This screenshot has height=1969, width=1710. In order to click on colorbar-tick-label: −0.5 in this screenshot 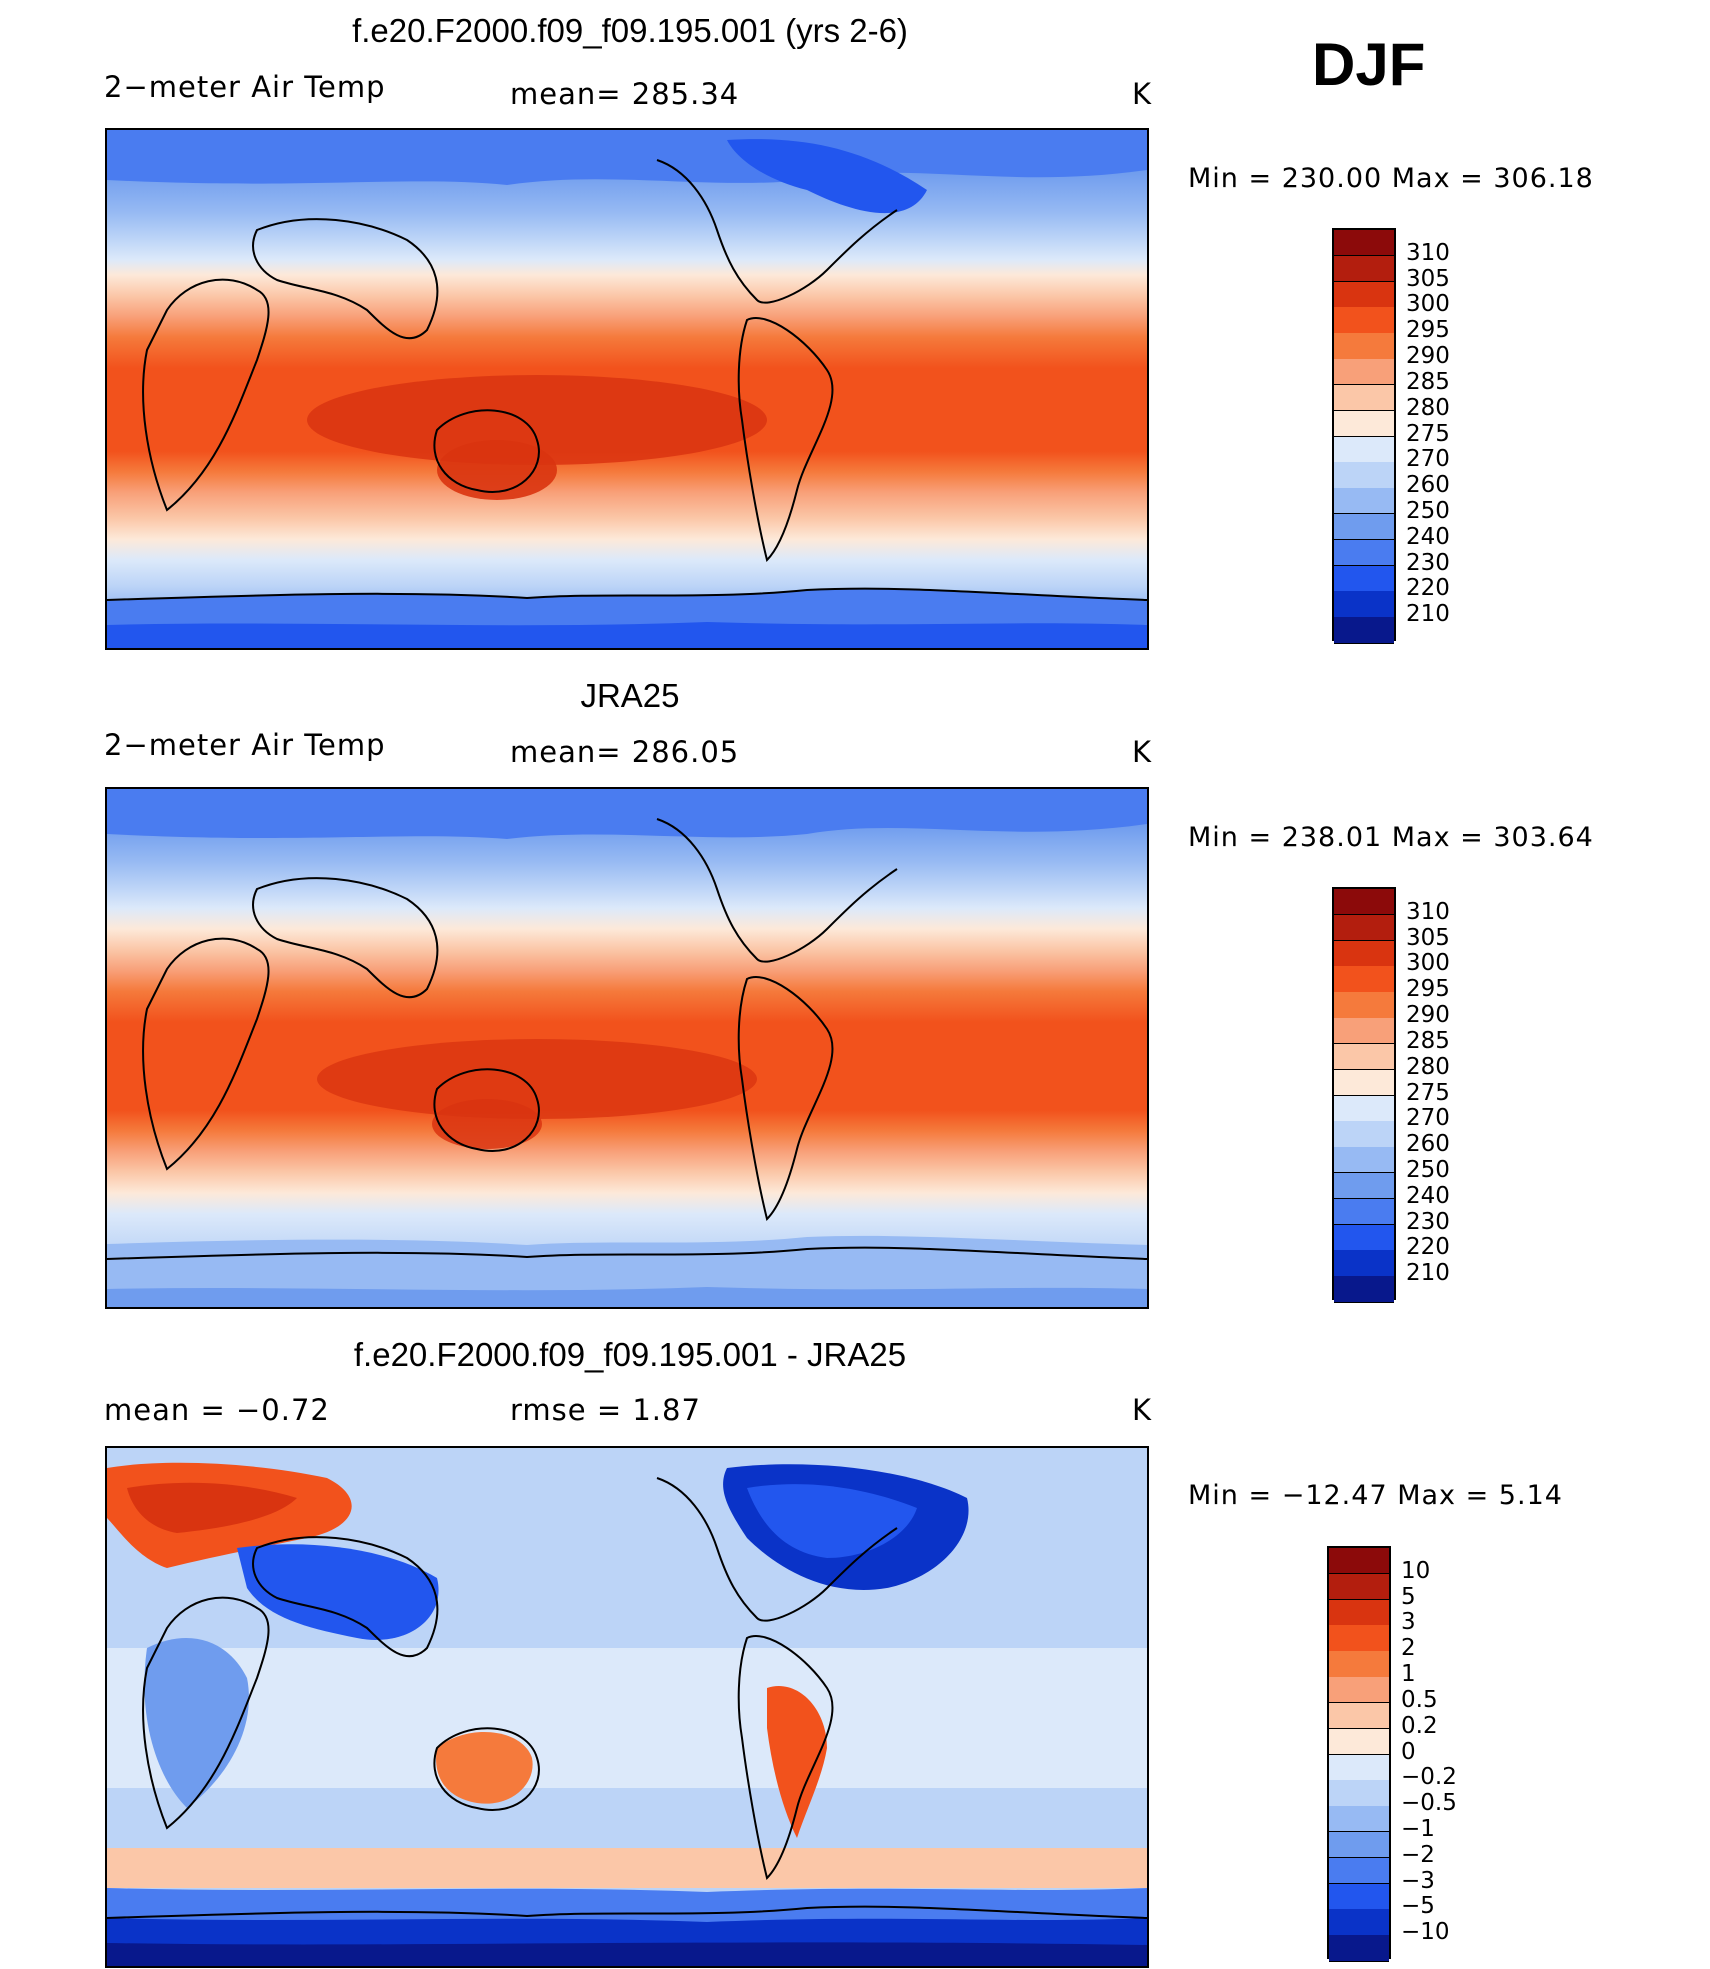, I will do `click(1429, 1803)`.